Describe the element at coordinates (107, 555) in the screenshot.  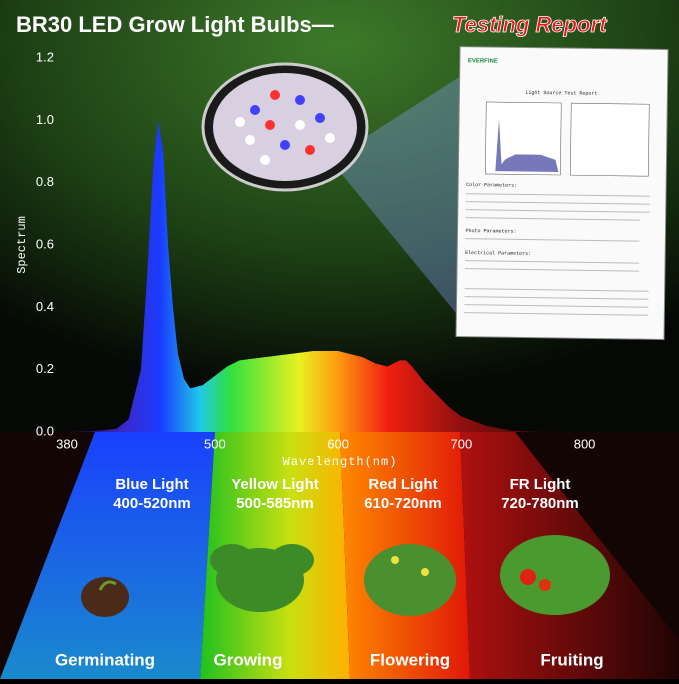
I see `blue-band` at that location.